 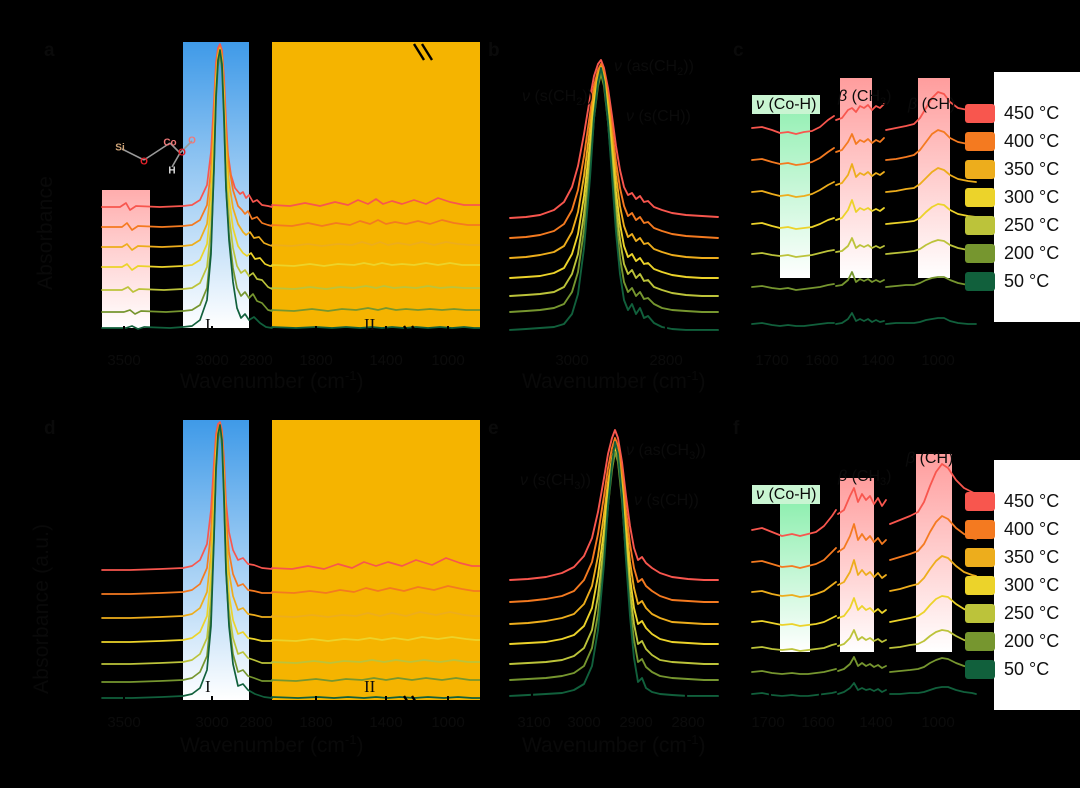 I want to click on panel-e-annot-0-sub: 3, so click(x=577, y=486).